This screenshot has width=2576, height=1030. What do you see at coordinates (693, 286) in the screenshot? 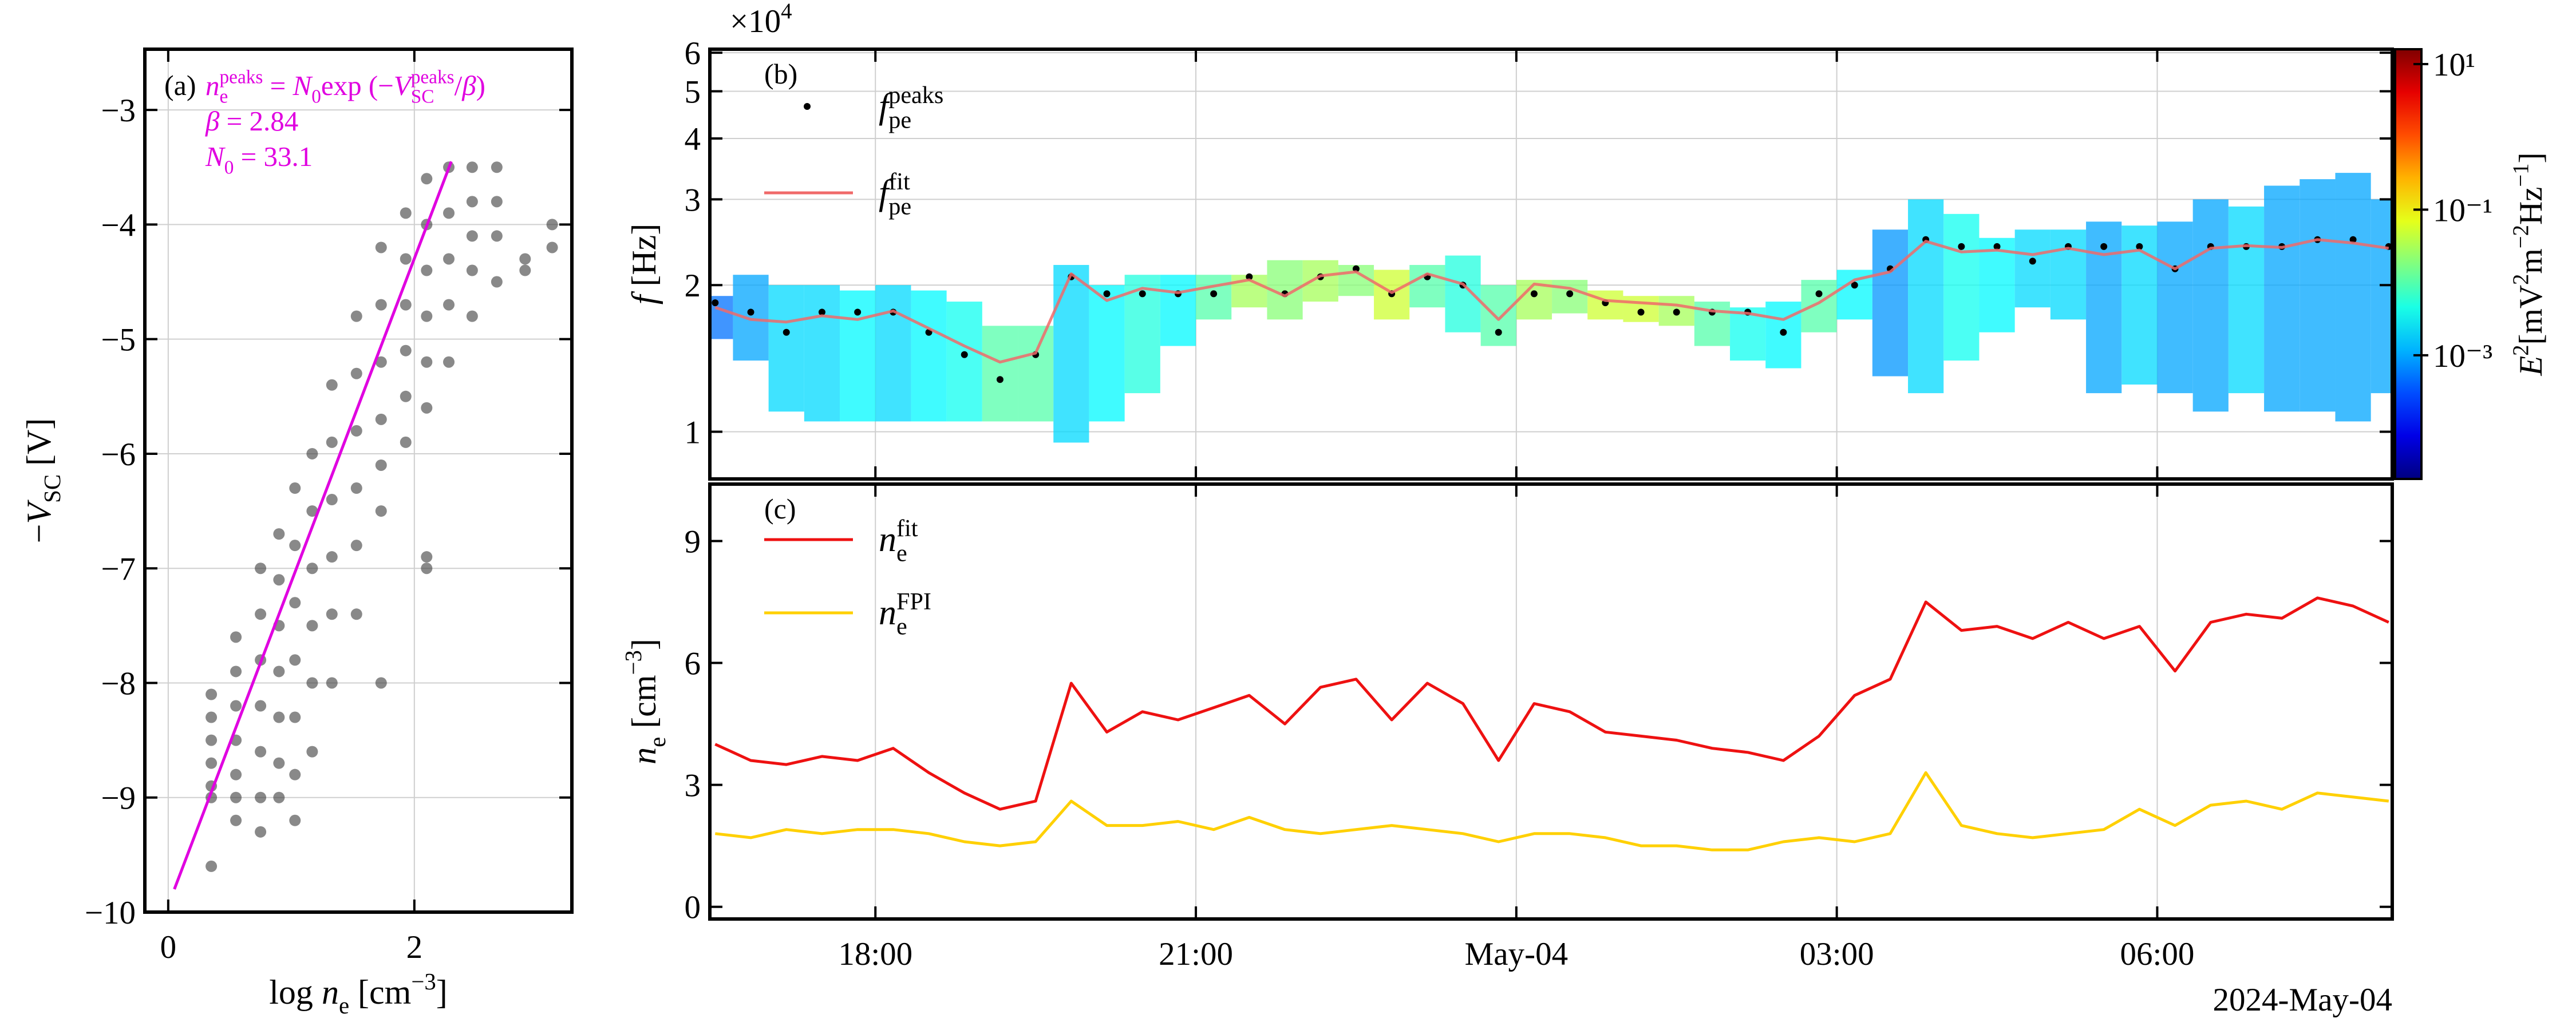
I see `y-tick-label: 2` at bounding box center [693, 286].